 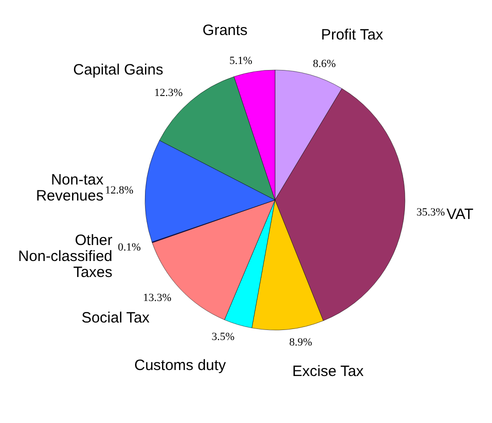 I want to click on data-label: 3.5%, so click(x=223, y=337).